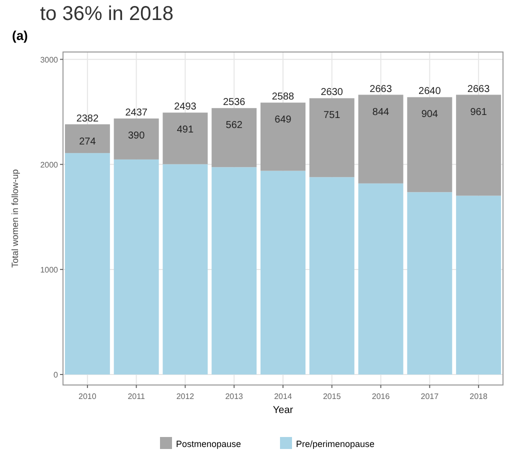 This screenshot has height=459, width=507. I want to click on x-tick-label: 2013, so click(234, 396).